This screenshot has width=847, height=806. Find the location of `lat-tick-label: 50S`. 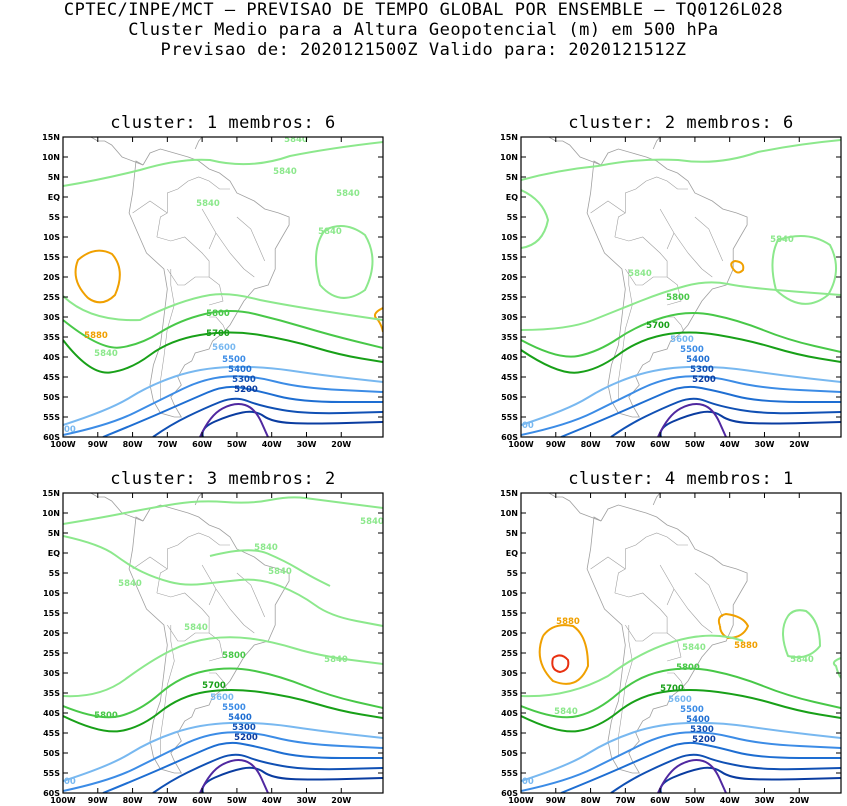

lat-tick-label: 50S is located at coordinates (51, 397).